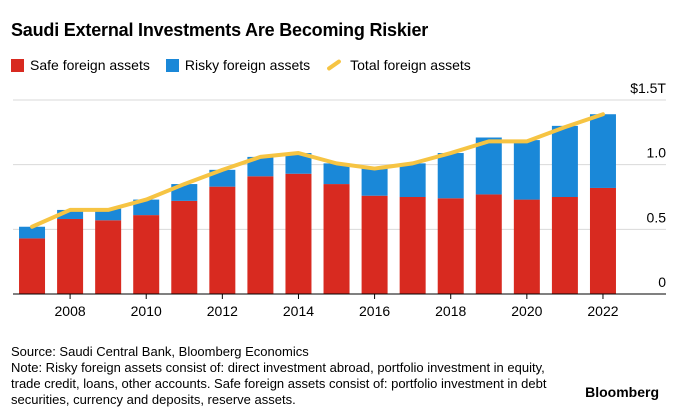 Image resolution: width=680 pixels, height=420 pixels. I want to click on x-tick-label: 2022, so click(602, 311).